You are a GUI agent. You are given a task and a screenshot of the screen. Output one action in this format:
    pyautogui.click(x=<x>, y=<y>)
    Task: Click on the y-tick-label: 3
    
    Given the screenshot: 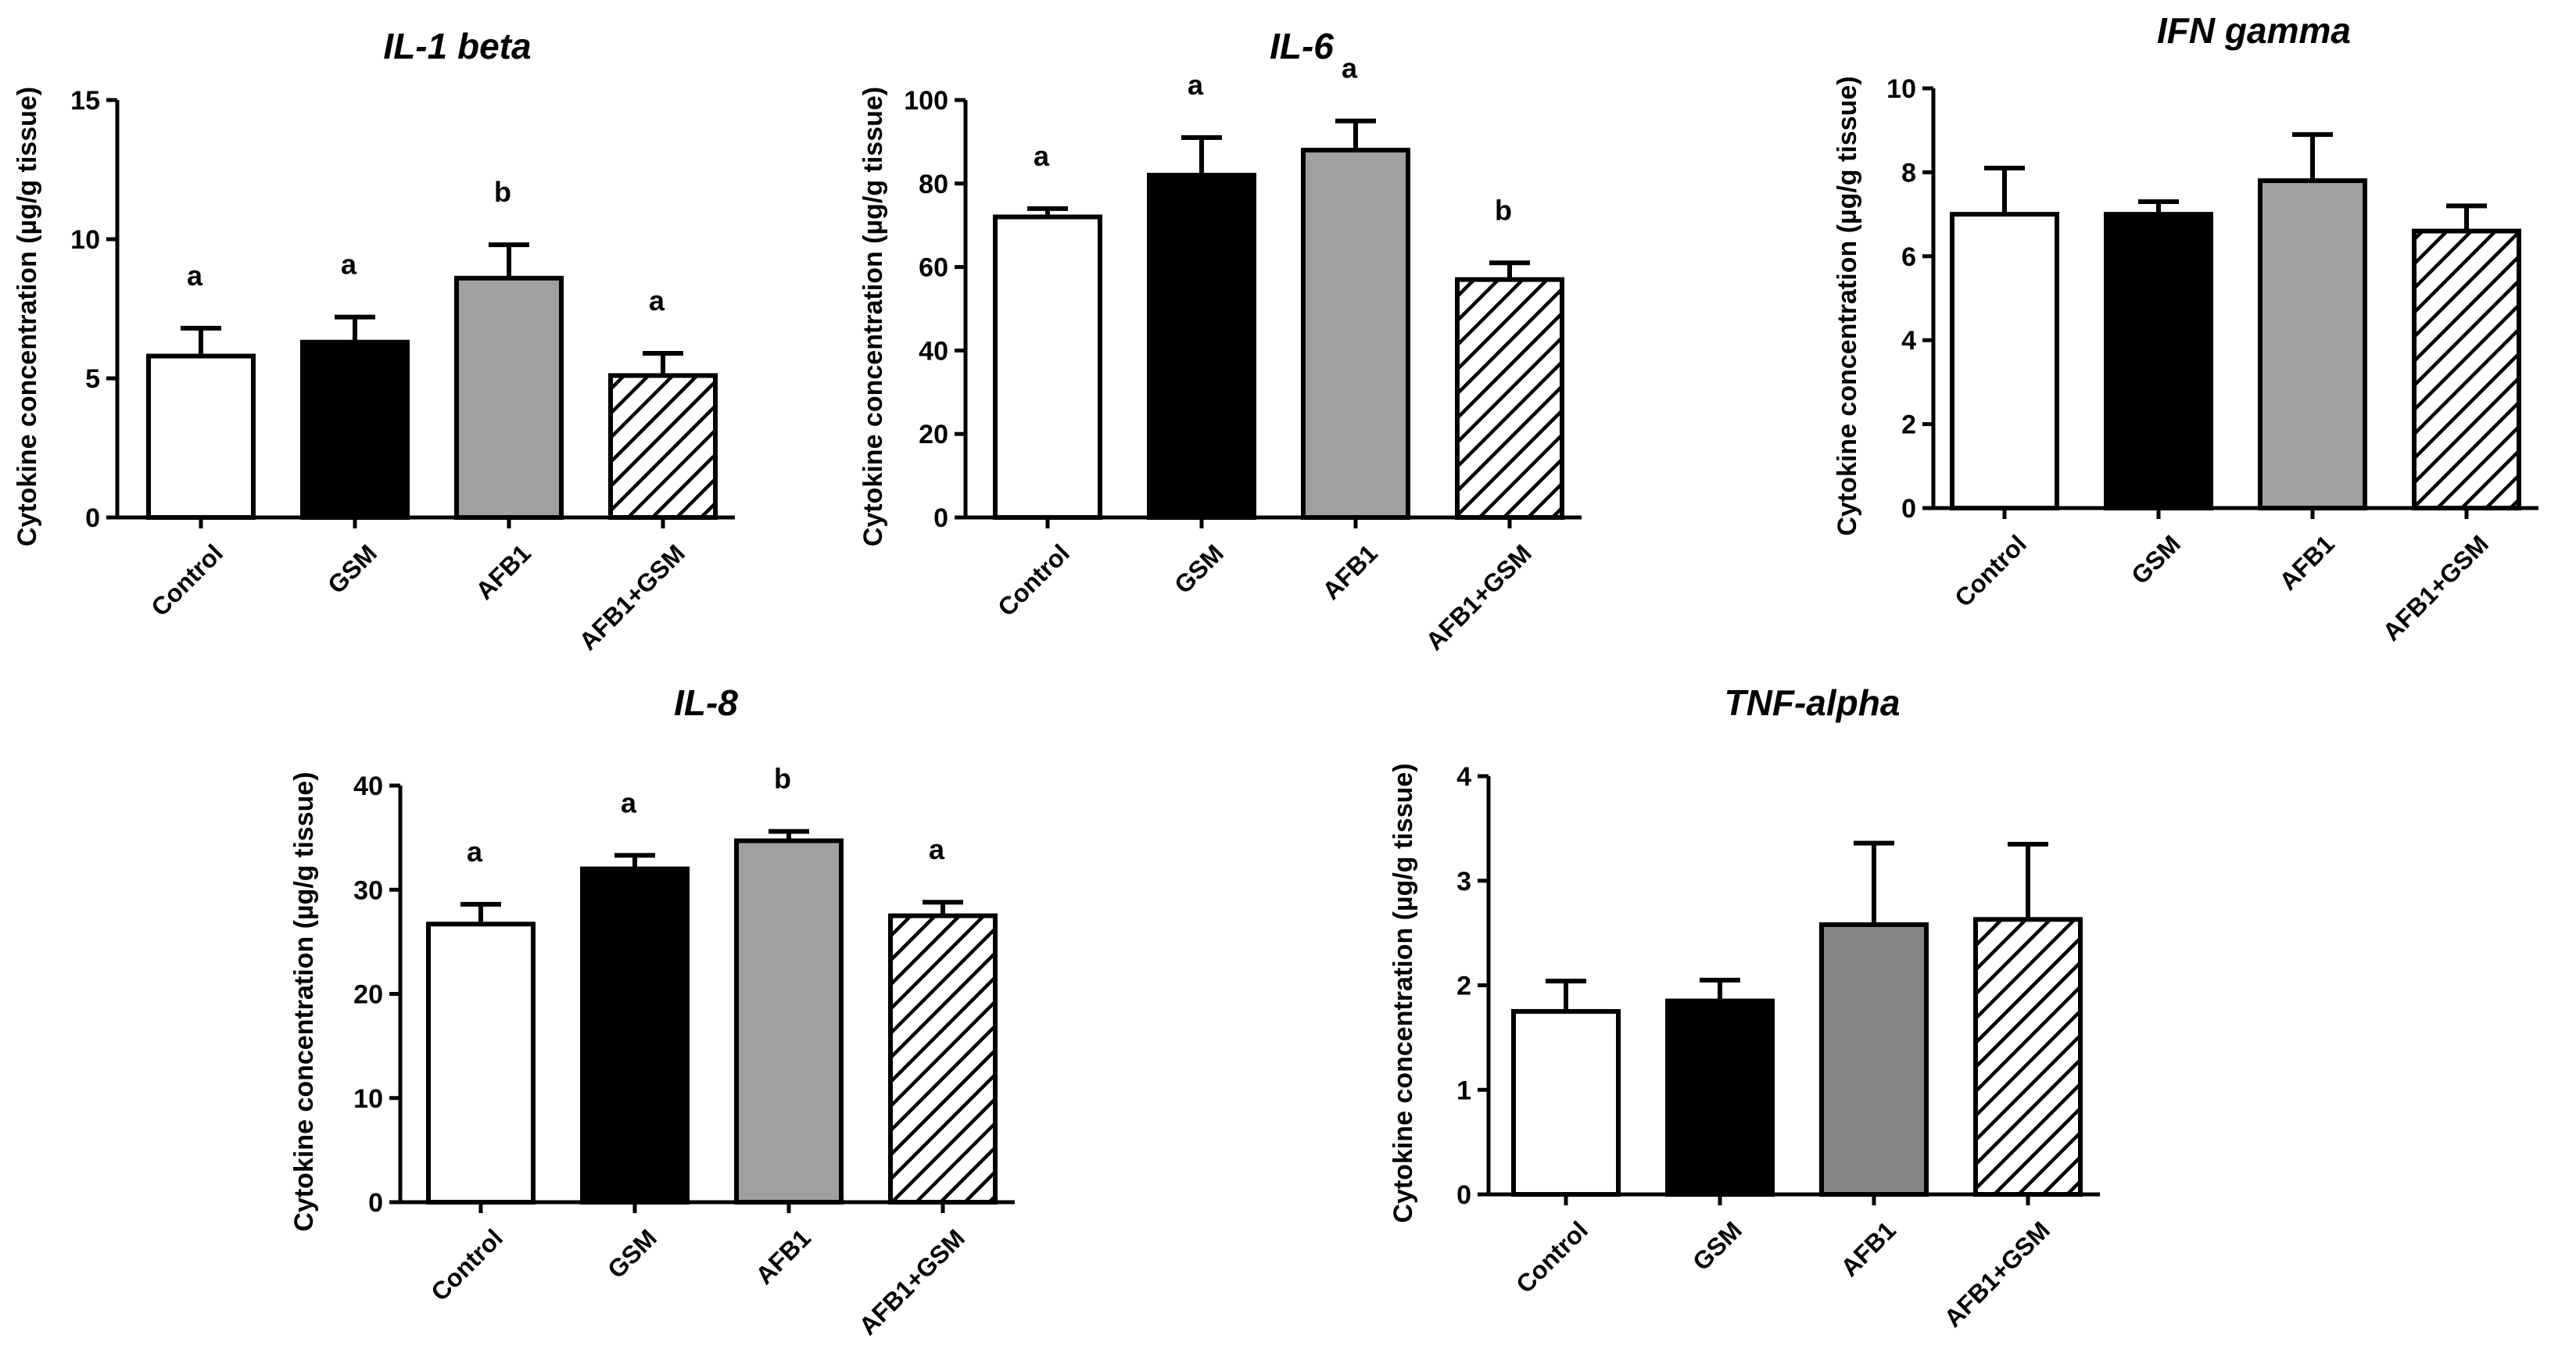 What is the action you would take?
    pyautogui.click(x=1463, y=882)
    